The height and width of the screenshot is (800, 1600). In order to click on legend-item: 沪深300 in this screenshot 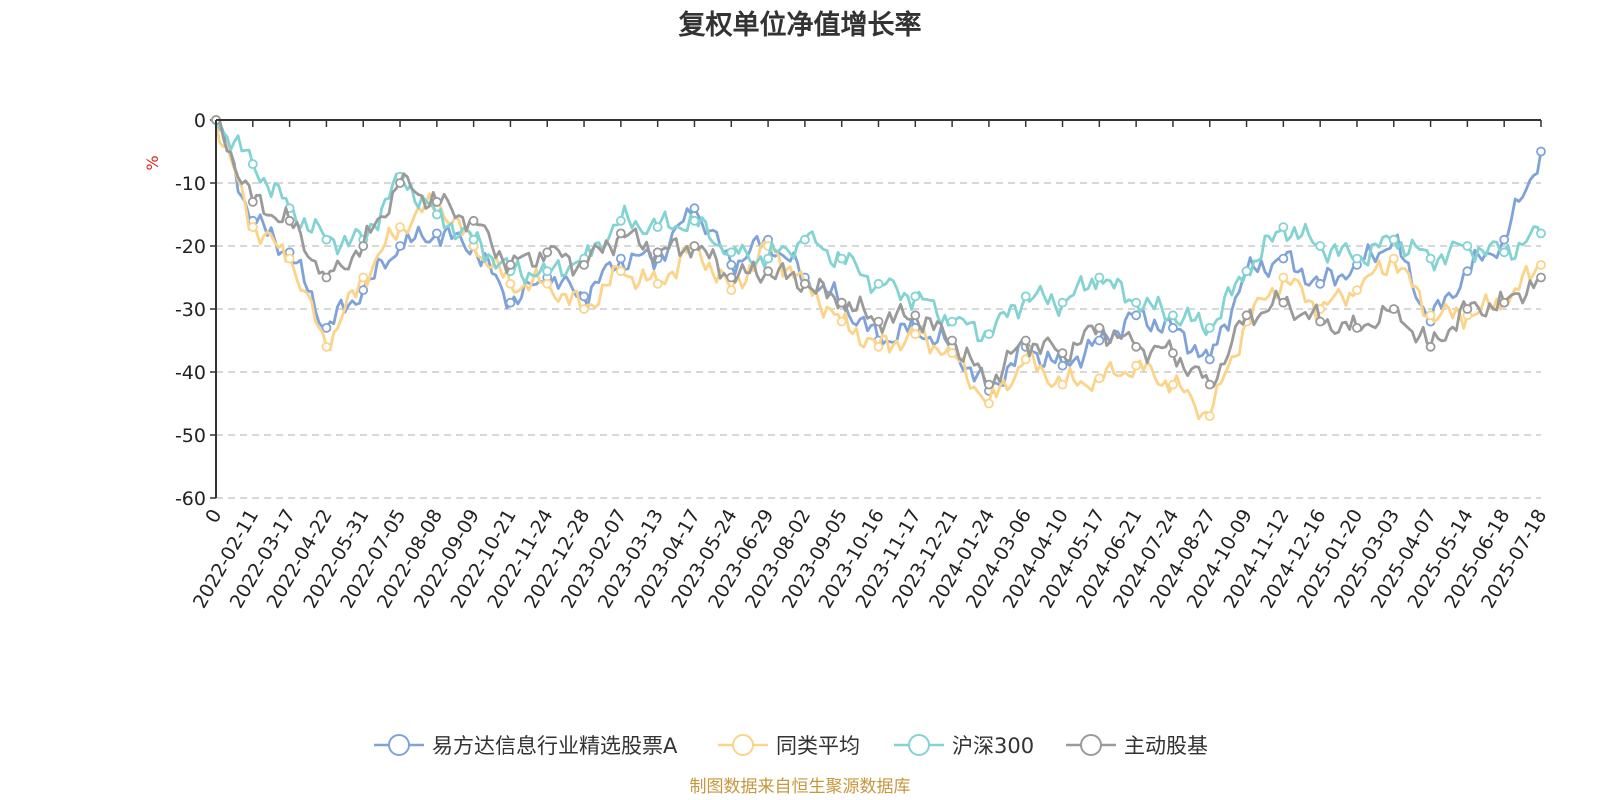, I will do `click(964, 746)`.